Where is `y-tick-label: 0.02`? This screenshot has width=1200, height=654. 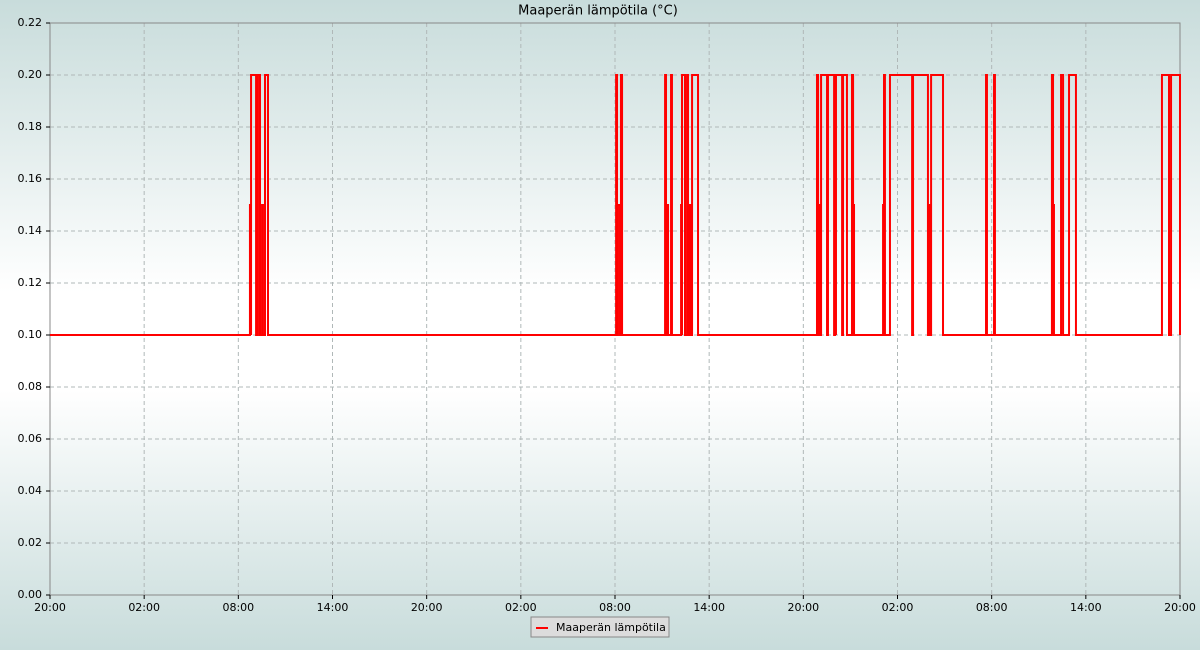
y-tick-label: 0.02 is located at coordinates (30, 542).